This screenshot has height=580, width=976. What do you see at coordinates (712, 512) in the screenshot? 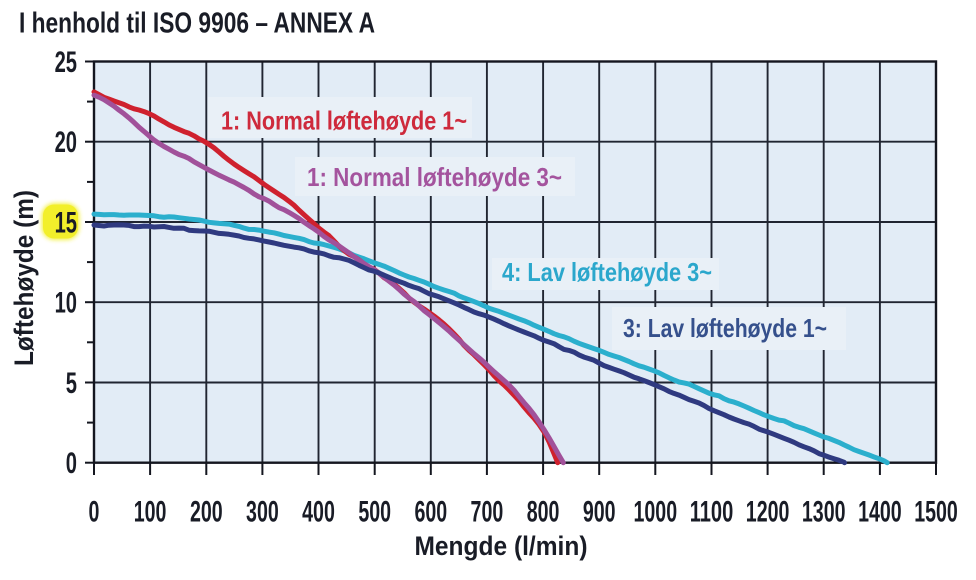
I see `svg-text: 1100` at bounding box center [712, 512].